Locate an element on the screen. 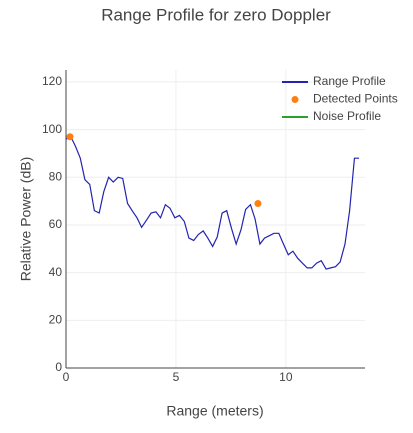  y-axis-title: Relative Power (dB) is located at coordinates (26, 219).